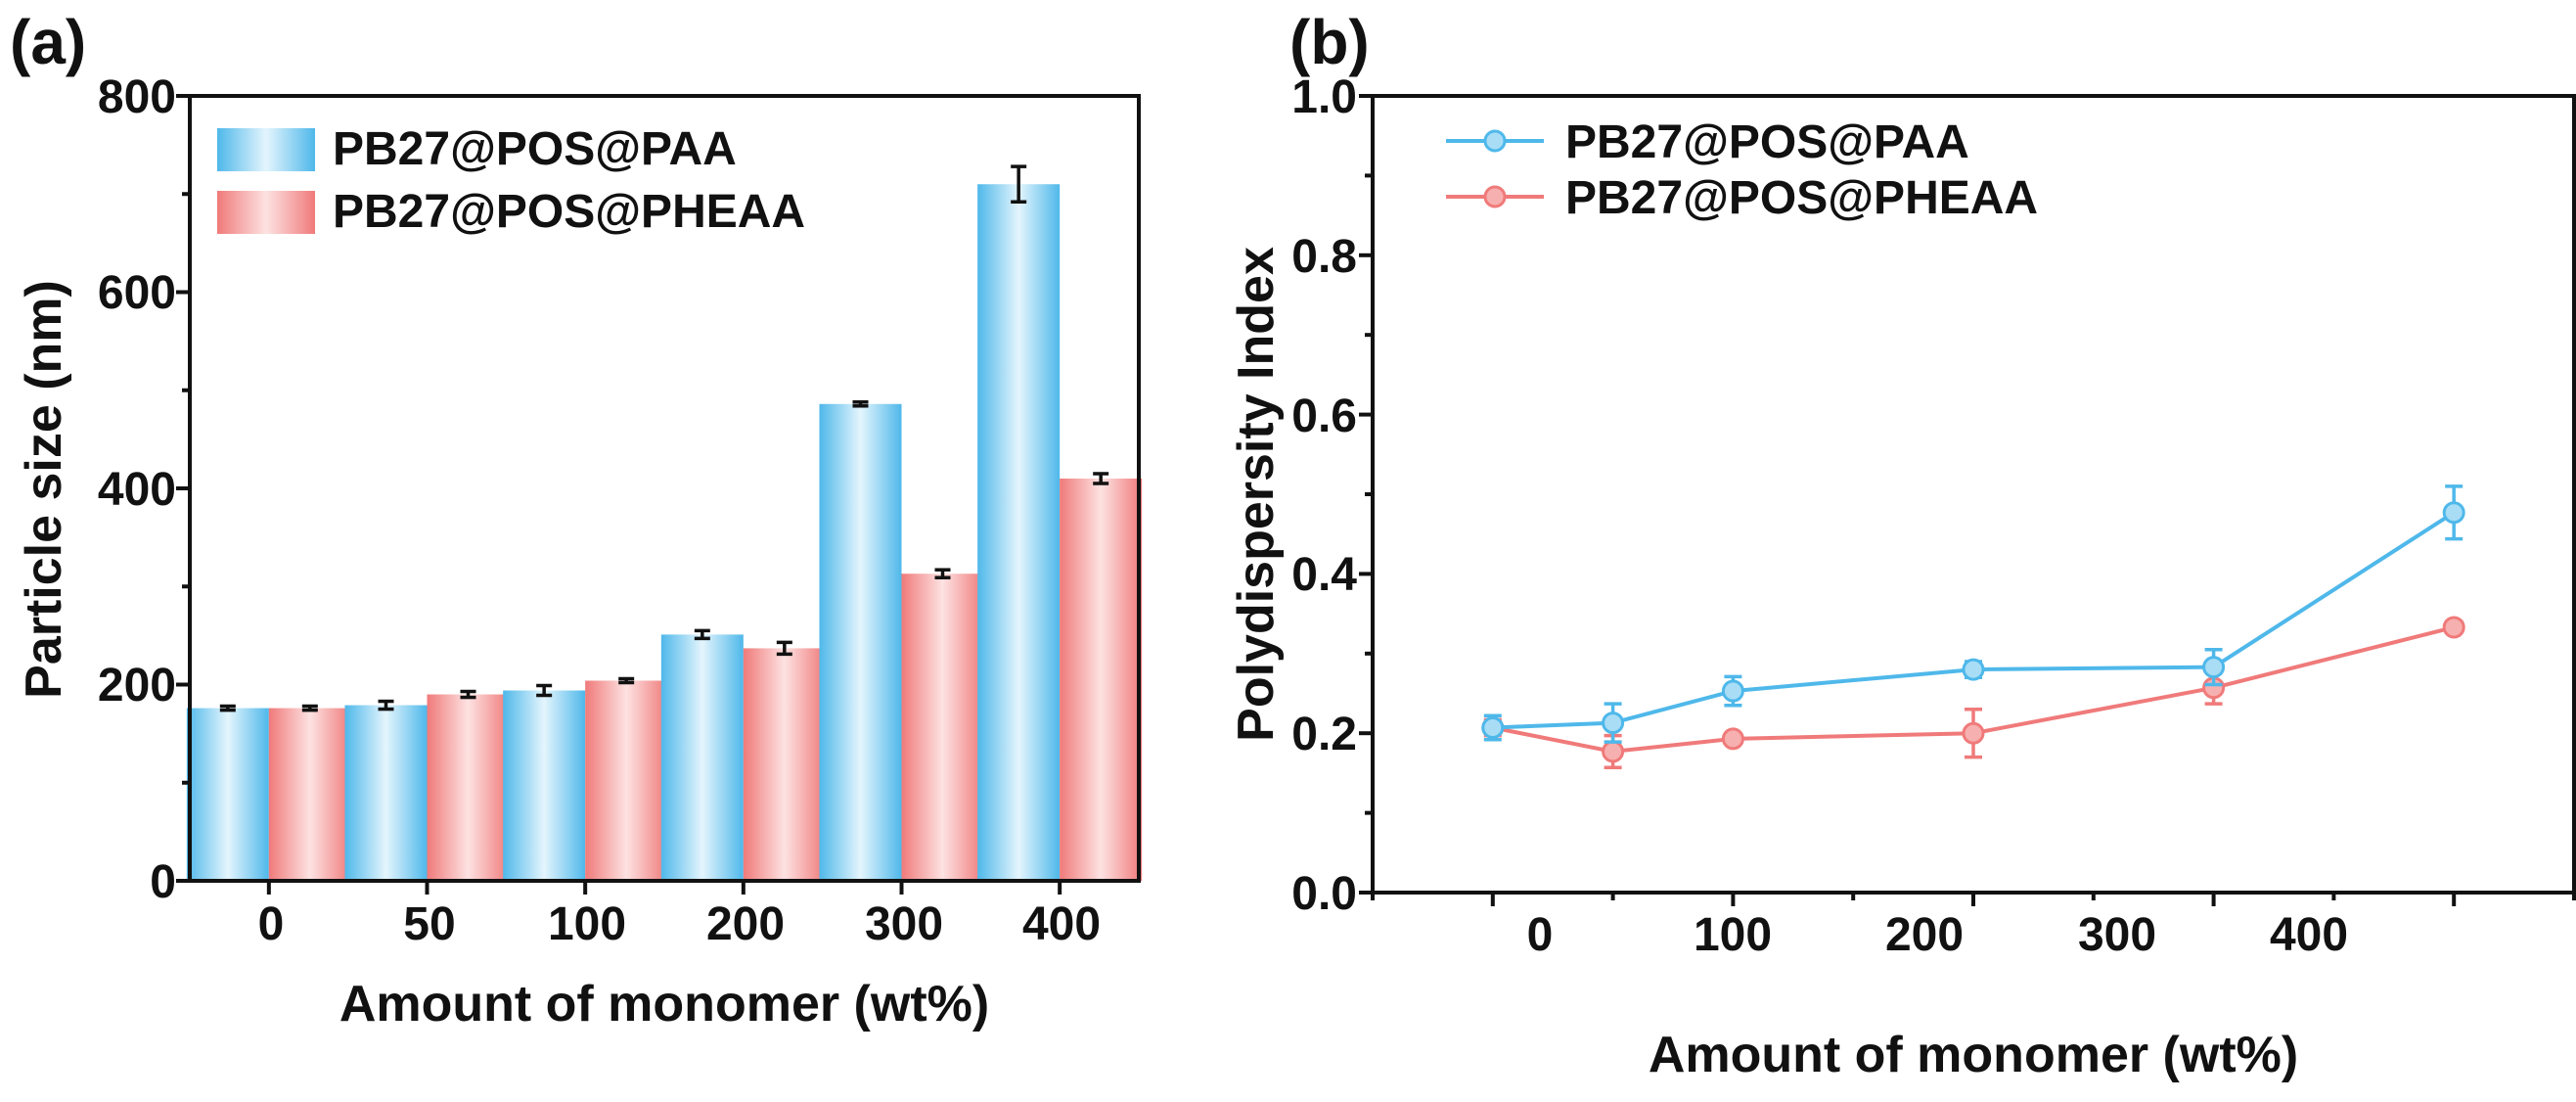  I want to click on panel-a-xtick-label: 400, so click(1061, 924).